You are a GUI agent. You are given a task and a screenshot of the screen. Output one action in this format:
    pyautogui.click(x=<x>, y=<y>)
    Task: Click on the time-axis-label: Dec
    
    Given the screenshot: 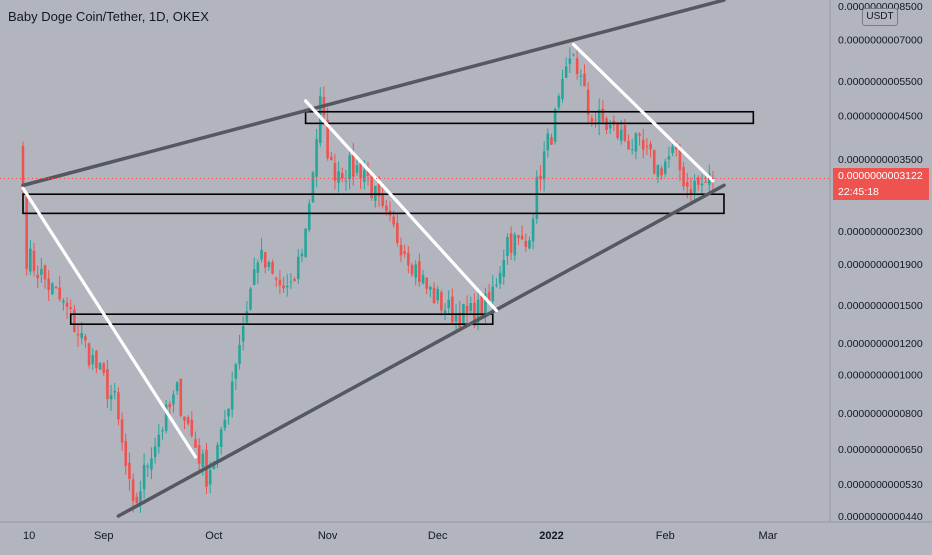 What is the action you would take?
    pyautogui.click(x=438, y=536)
    